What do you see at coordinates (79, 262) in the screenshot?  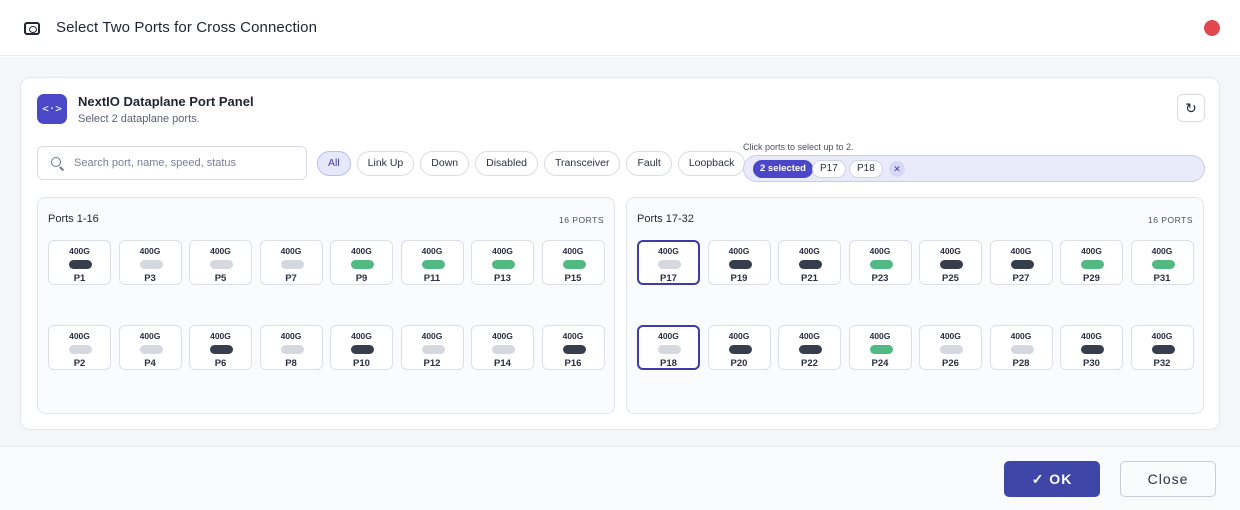 I see `port-tile-p1: 400G P1` at bounding box center [79, 262].